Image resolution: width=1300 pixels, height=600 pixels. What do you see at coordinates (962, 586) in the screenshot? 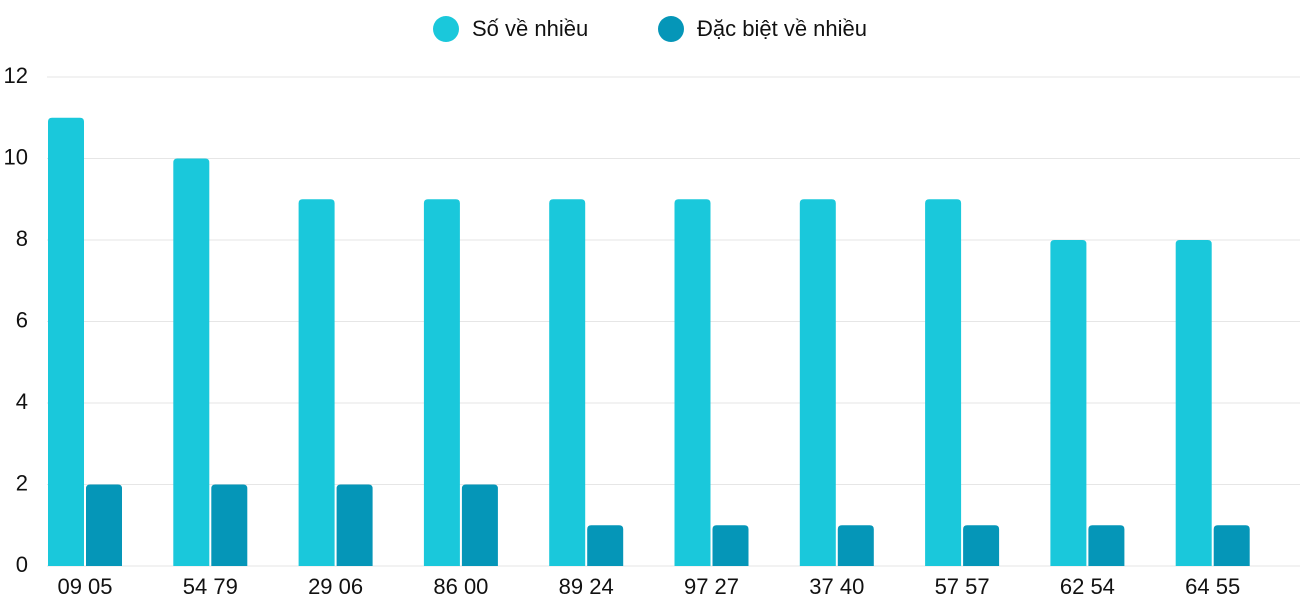
I see `x-tick-label: 57 57` at bounding box center [962, 586].